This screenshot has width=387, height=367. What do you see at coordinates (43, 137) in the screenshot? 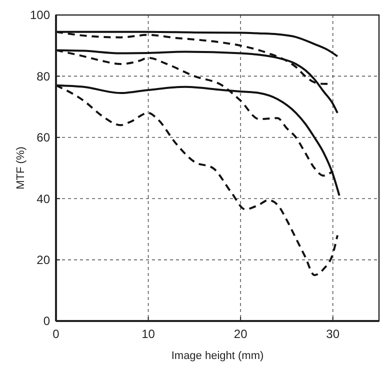
I see `y-tick-label: 60` at bounding box center [43, 137].